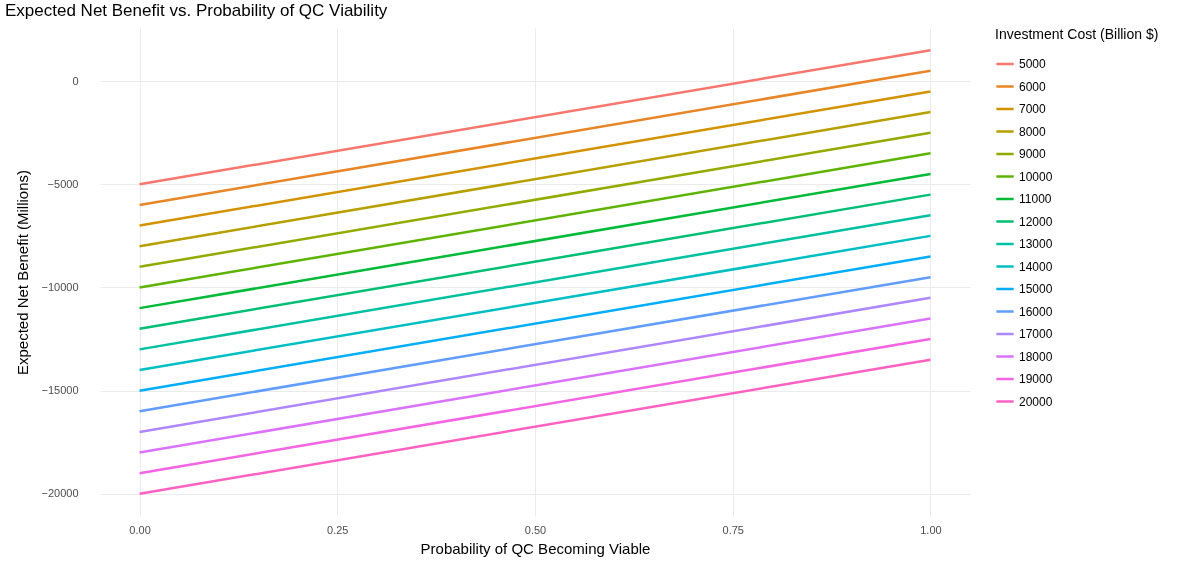  What do you see at coordinates (338, 529) in the screenshot?
I see `x-tick-label: 0.25` at bounding box center [338, 529].